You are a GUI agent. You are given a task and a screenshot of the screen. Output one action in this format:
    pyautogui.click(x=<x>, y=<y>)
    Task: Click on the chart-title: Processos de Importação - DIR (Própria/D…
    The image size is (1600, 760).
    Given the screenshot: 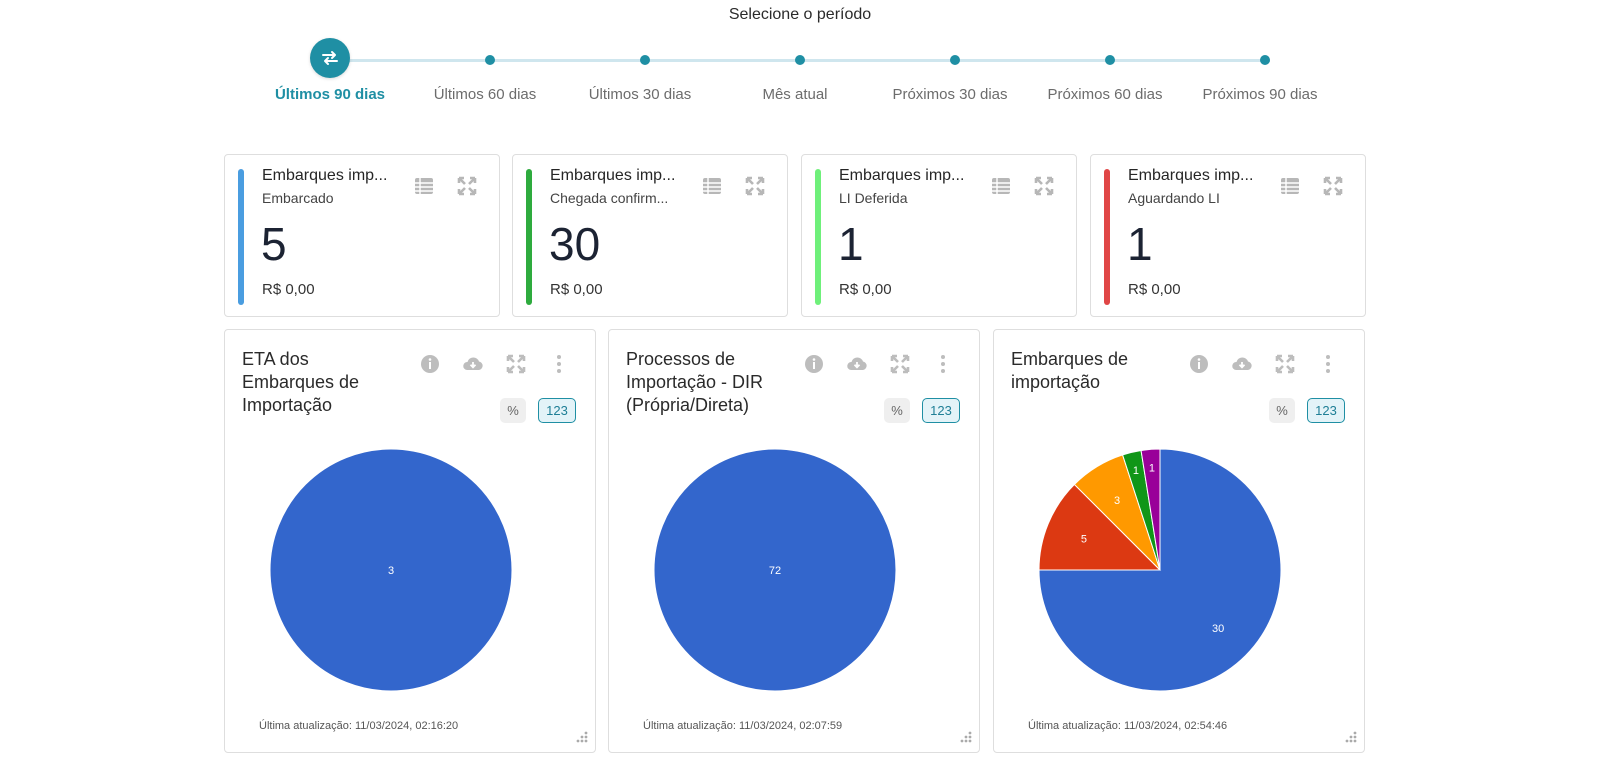 What is the action you would take?
    pyautogui.click(x=695, y=382)
    